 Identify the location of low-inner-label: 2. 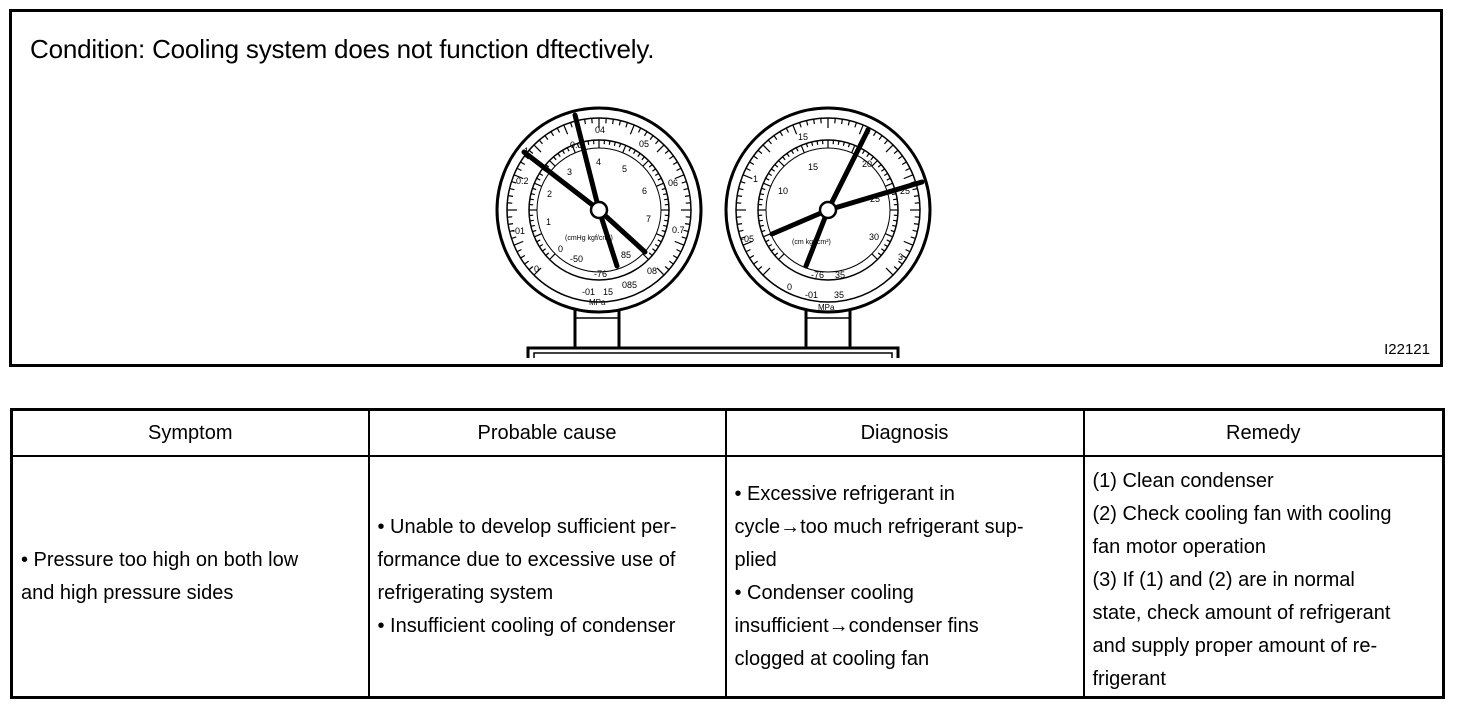
(549, 194).